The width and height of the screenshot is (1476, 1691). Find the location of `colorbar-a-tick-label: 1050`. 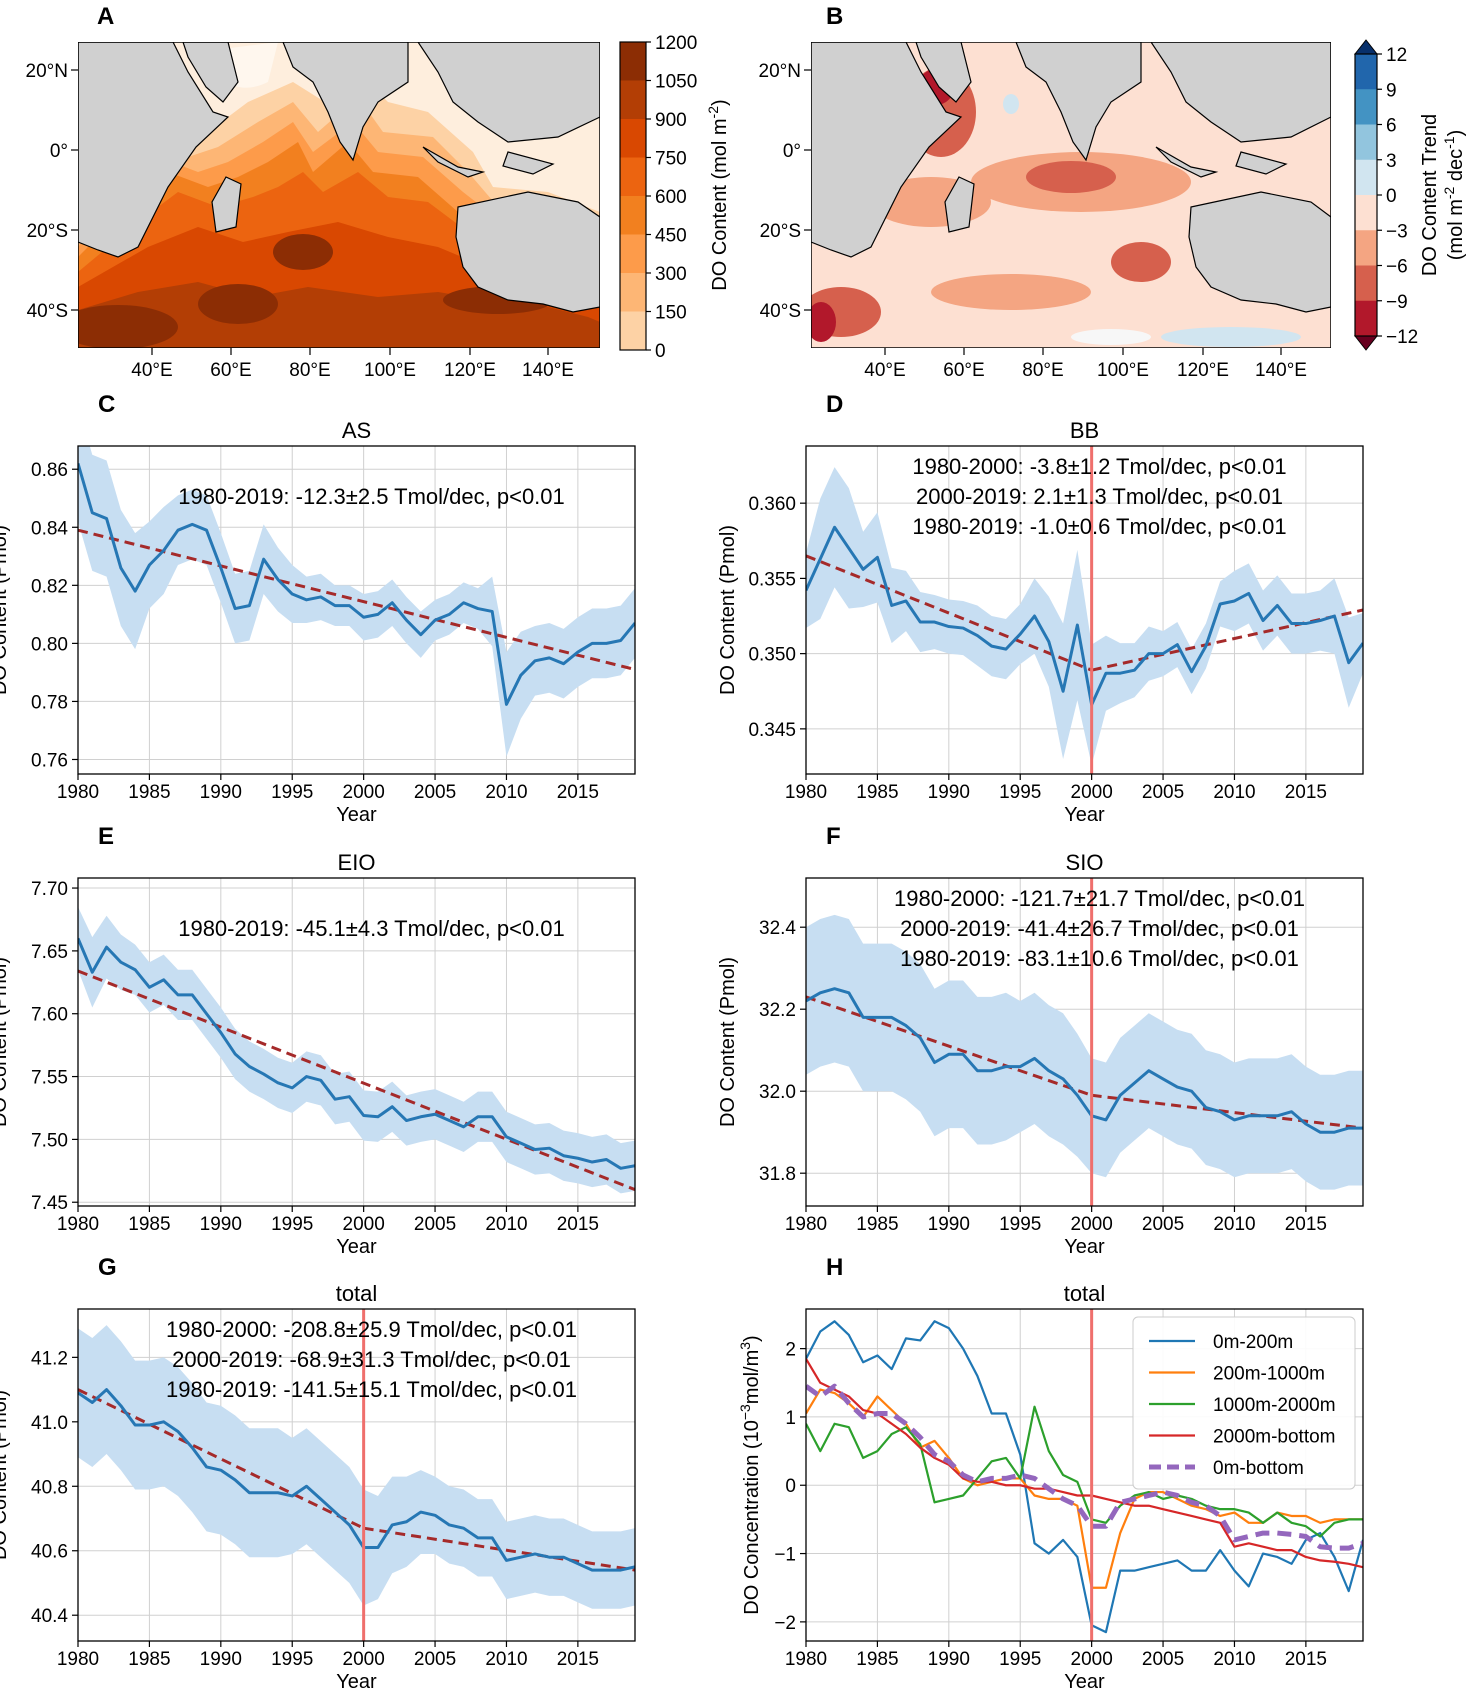

colorbar-a-tick-label: 1050 is located at coordinates (676, 82).